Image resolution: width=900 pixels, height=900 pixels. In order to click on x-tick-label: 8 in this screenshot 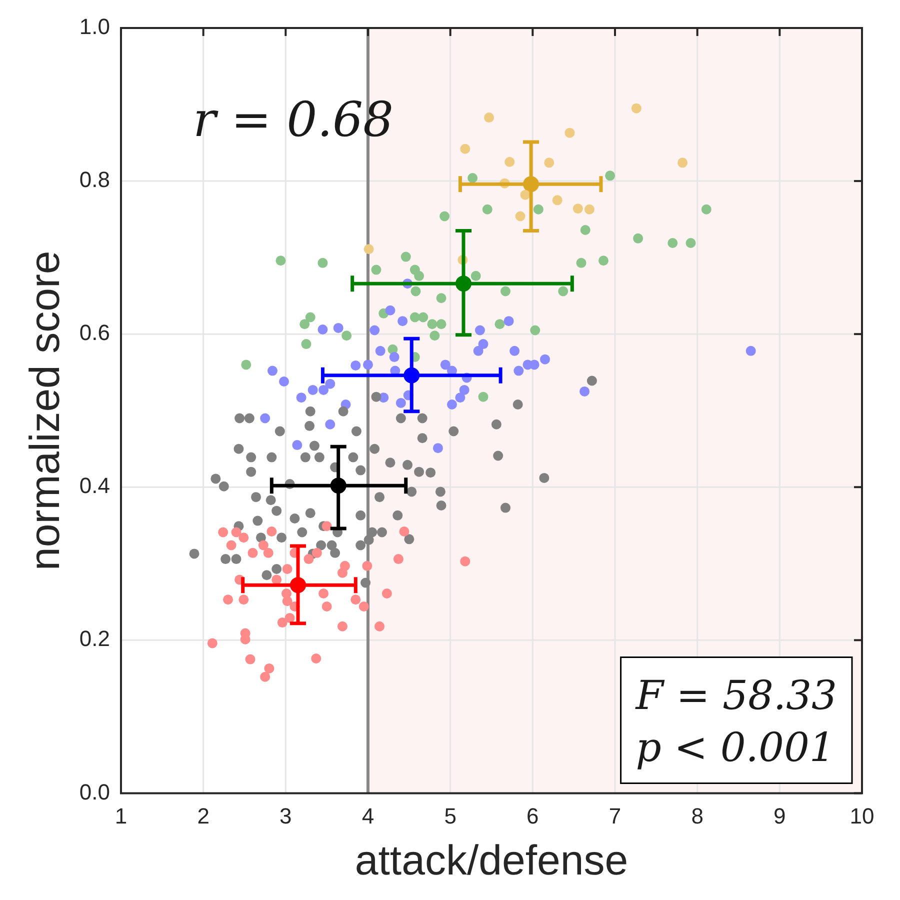, I will do `click(697, 815)`.